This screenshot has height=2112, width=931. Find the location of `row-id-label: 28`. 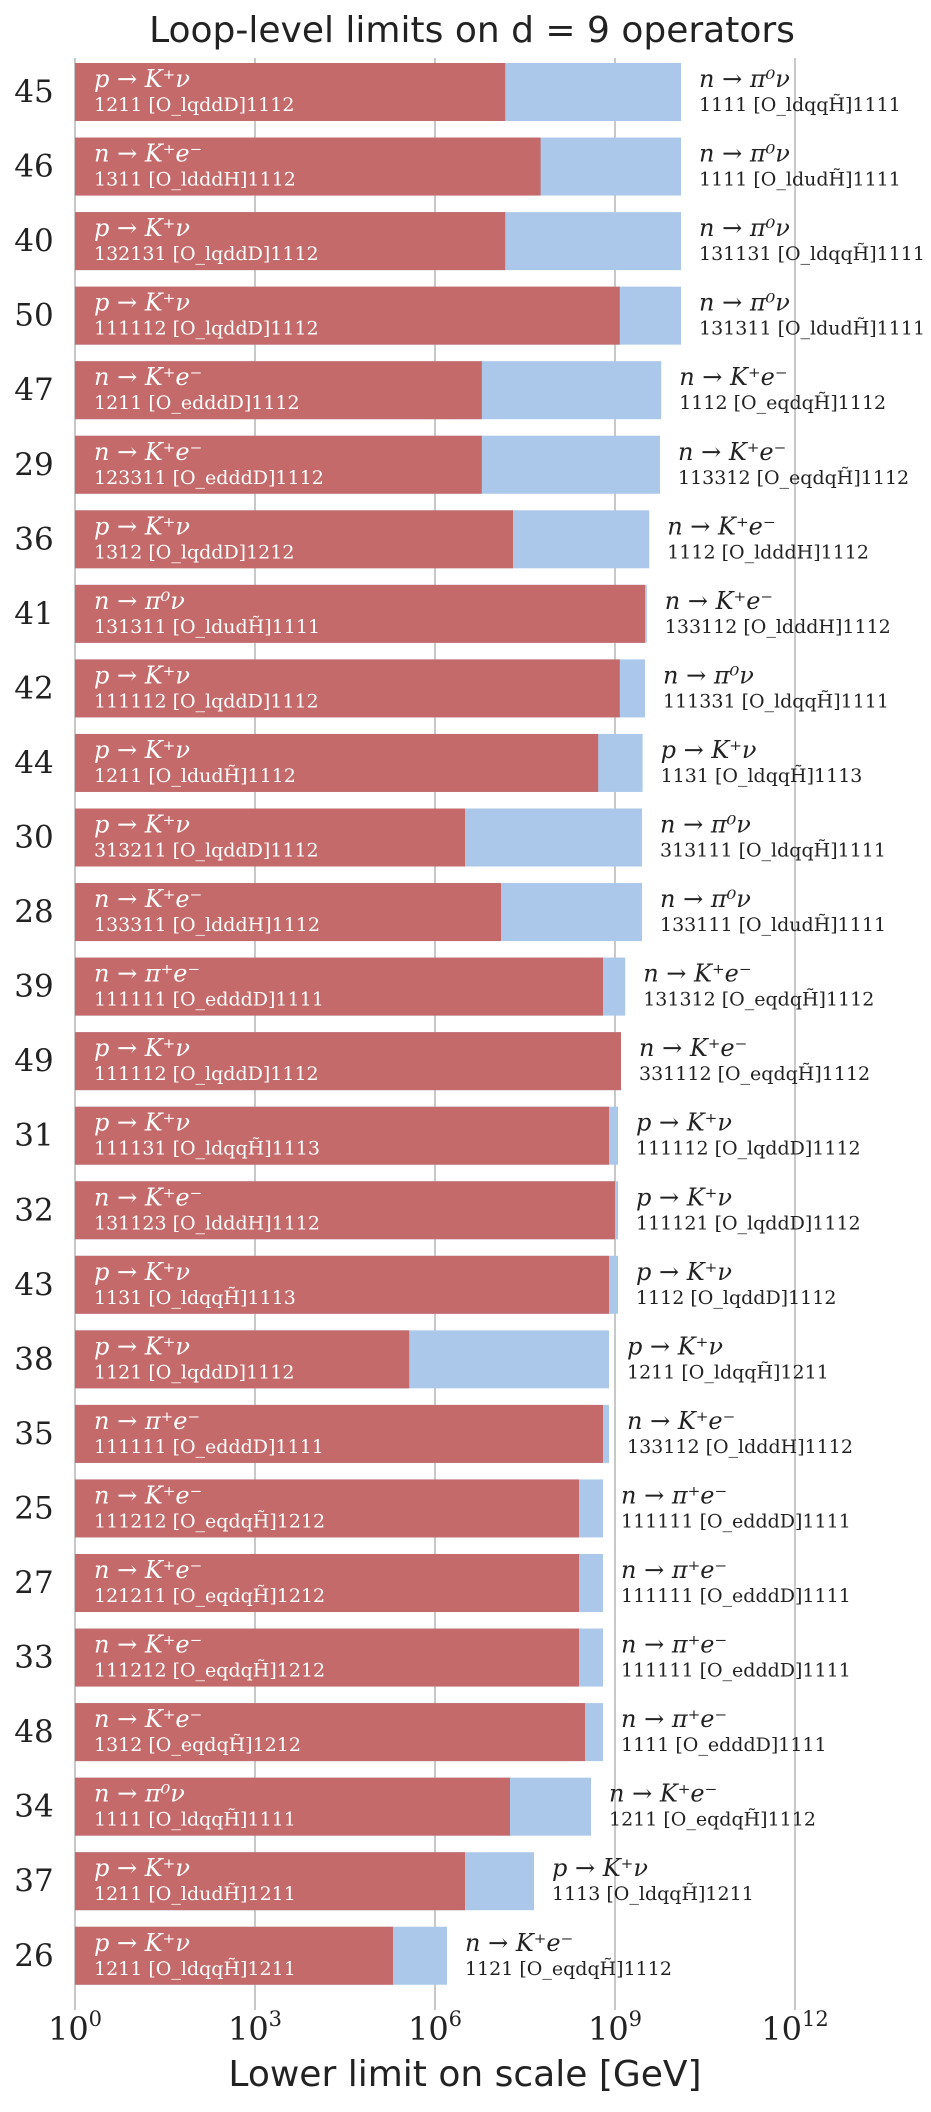

row-id-label: 28 is located at coordinates (33, 912).